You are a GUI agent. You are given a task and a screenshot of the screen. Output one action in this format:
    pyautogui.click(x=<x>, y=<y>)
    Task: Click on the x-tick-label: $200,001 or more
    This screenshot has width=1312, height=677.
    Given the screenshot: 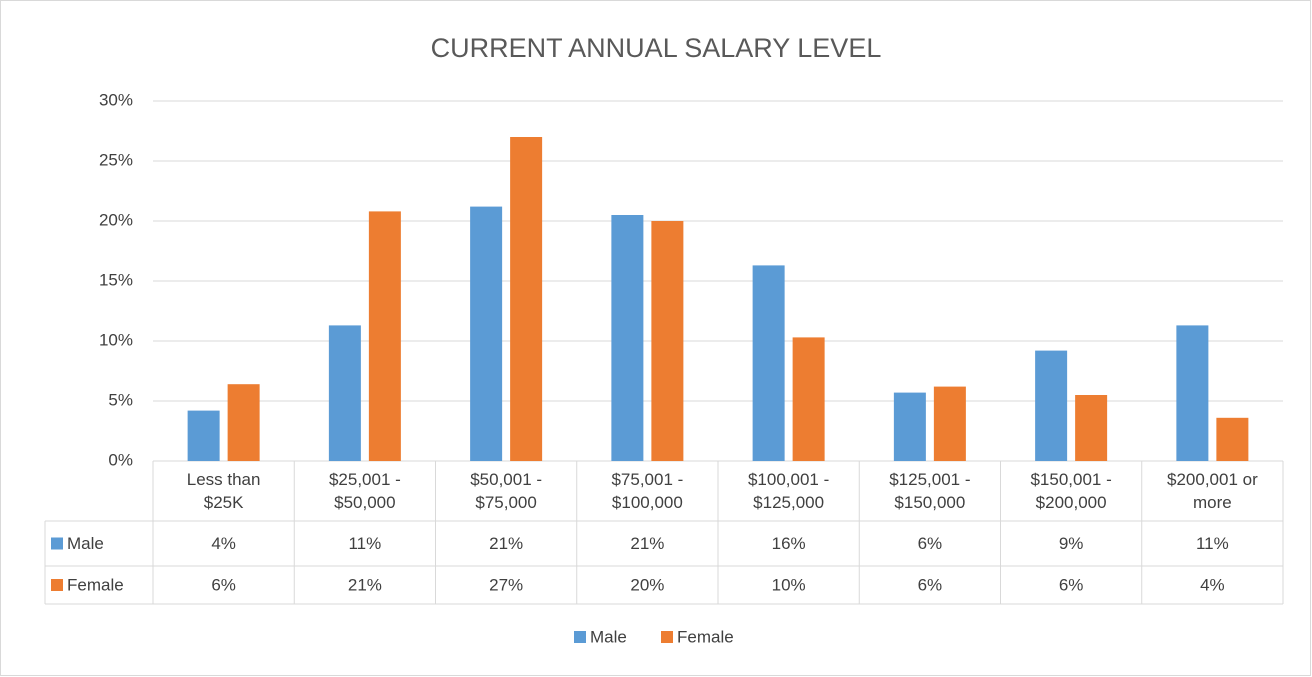 What is the action you would take?
    pyautogui.click(x=1212, y=491)
    